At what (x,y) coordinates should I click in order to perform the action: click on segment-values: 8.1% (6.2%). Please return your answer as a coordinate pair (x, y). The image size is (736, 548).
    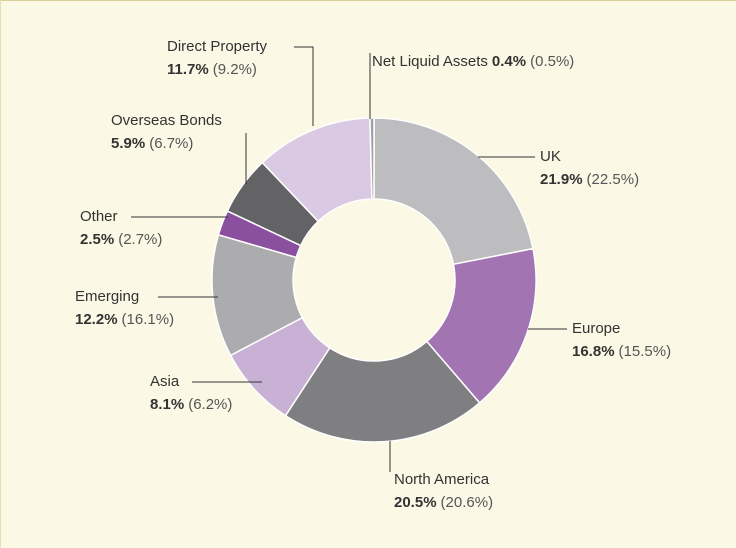
    Looking at the image, I should click on (191, 404).